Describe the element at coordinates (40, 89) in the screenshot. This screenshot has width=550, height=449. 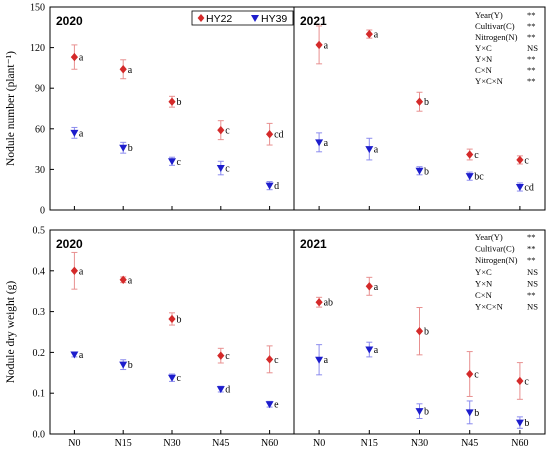
I see `y-tick-label: 90` at that location.